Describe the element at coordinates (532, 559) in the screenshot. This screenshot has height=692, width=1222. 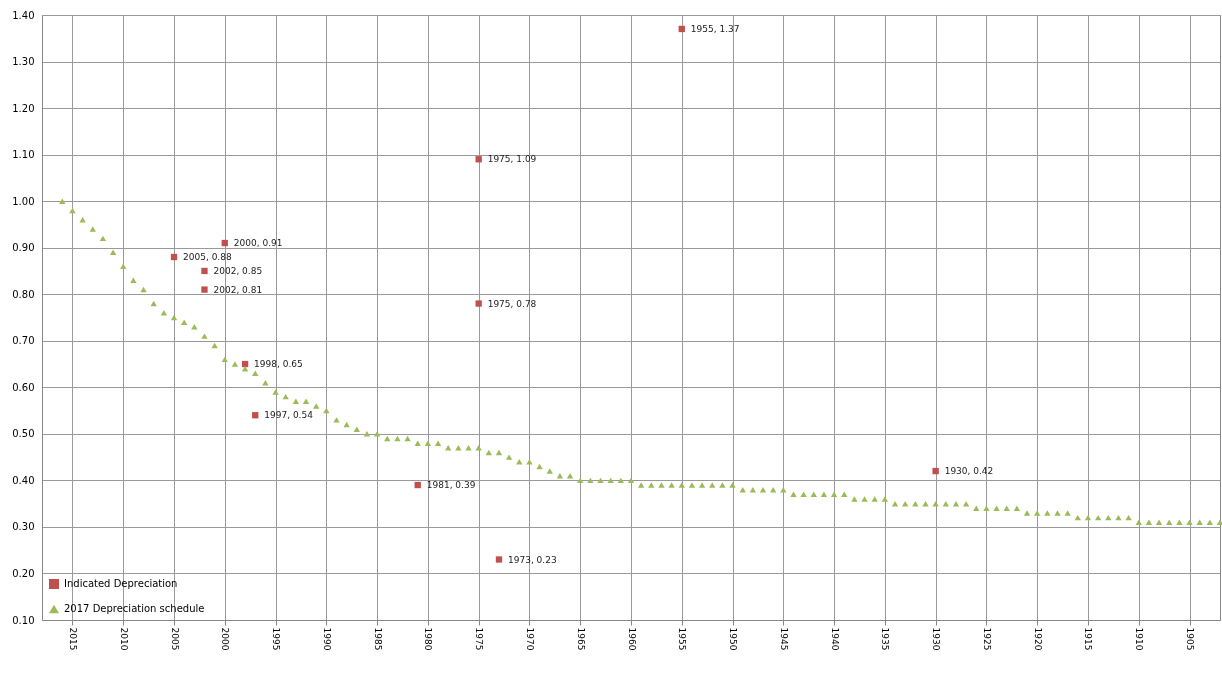
I see `data-label: 1973, 0.23` at that location.